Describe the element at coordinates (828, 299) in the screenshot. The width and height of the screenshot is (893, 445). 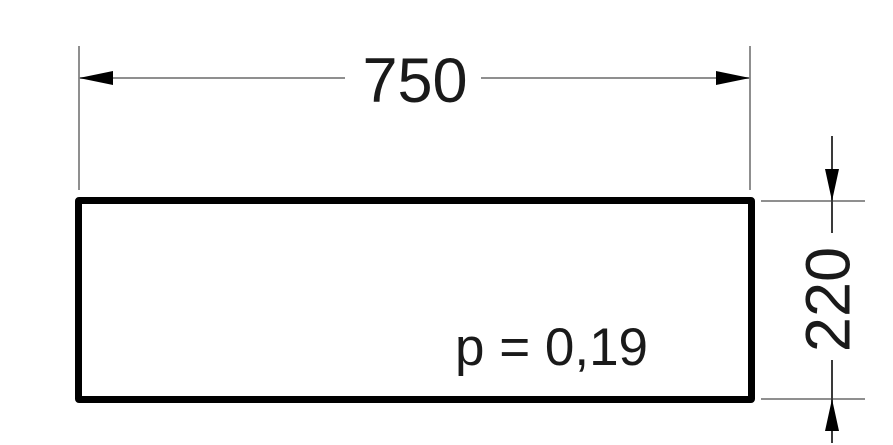
I see `height-dimension-value: 220` at that location.